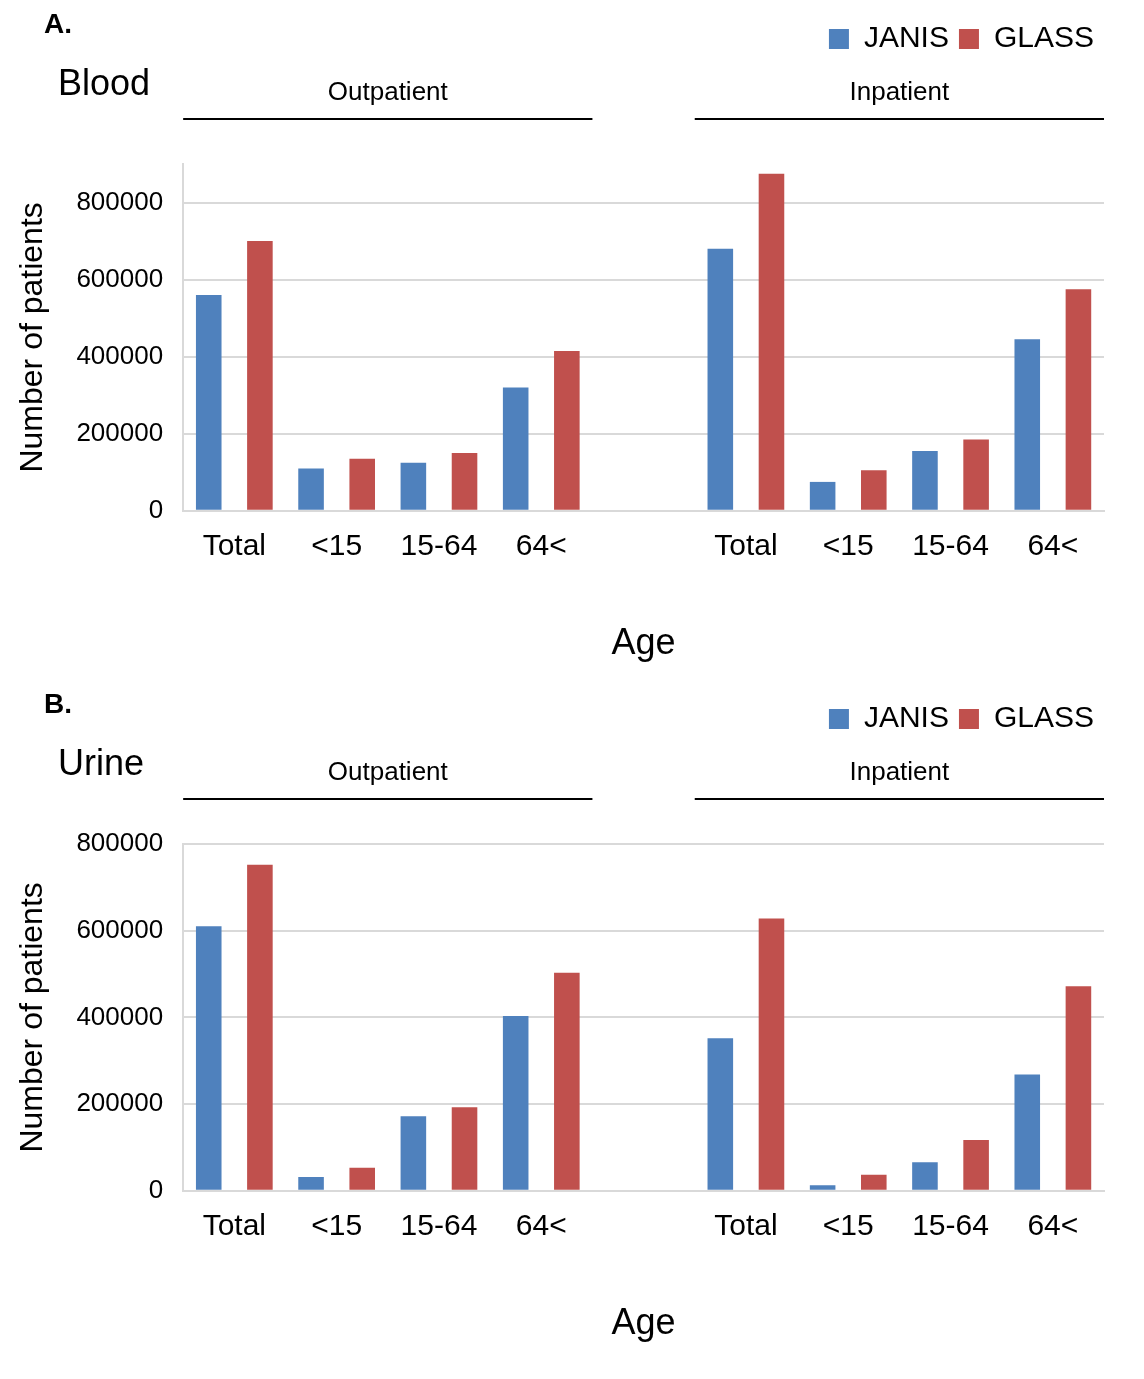 This screenshot has height=1379, width=1144. I want to click on chart-subtitle: Blood, so click(104, 83).